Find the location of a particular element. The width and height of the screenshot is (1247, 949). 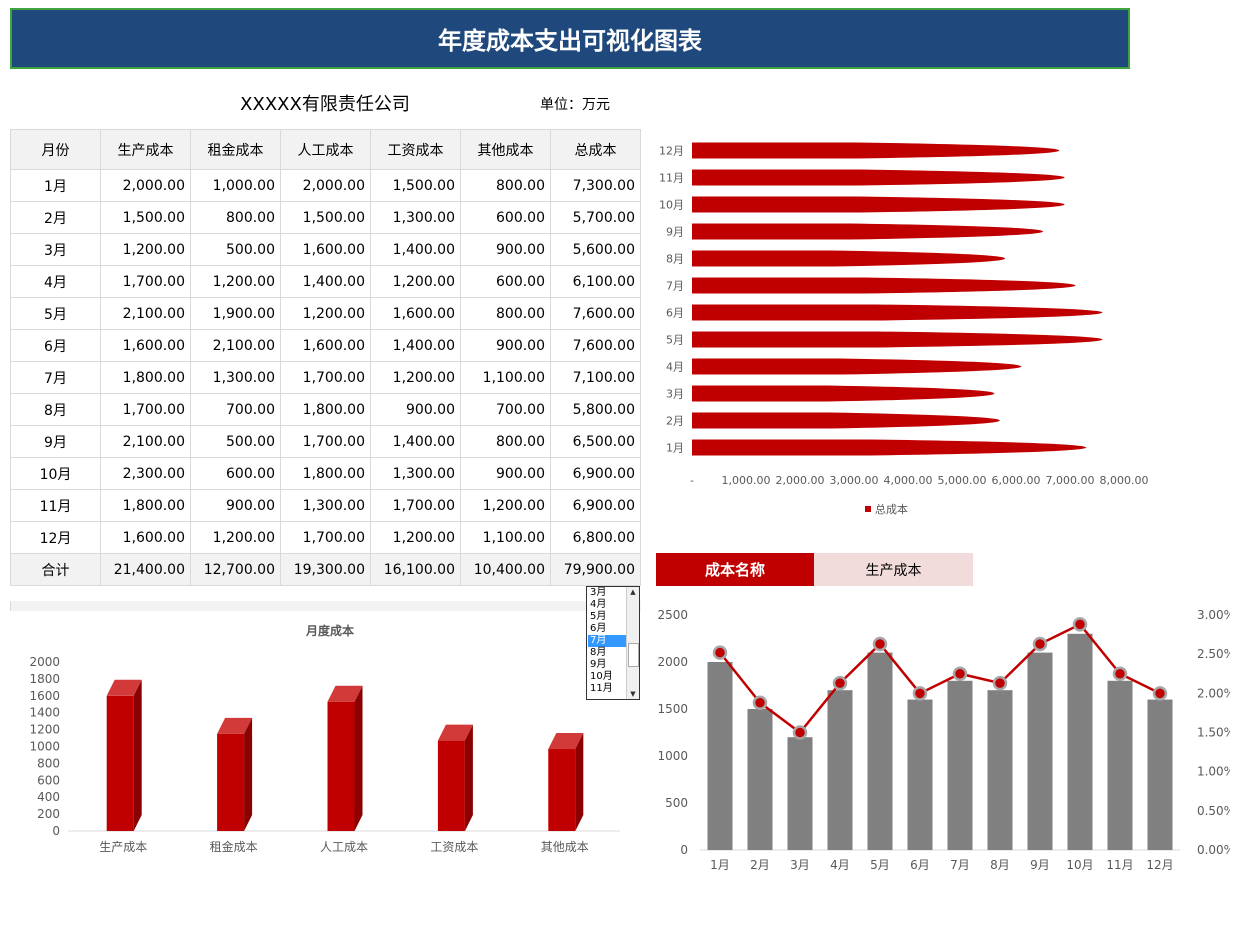

x-tick-label: 6,000.00 is located at coordinates (1016, 480).